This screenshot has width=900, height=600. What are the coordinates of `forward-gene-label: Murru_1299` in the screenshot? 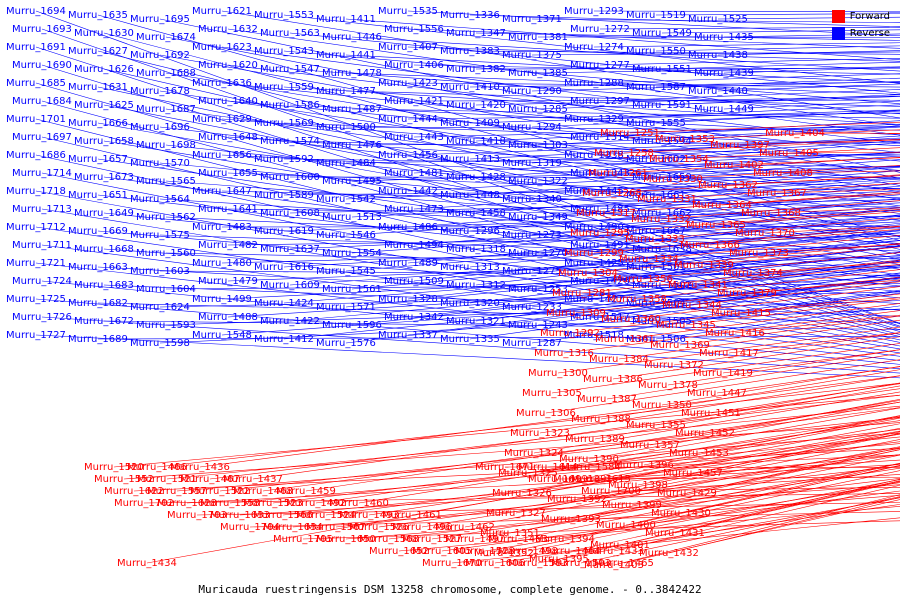 It's located at (594, 253).